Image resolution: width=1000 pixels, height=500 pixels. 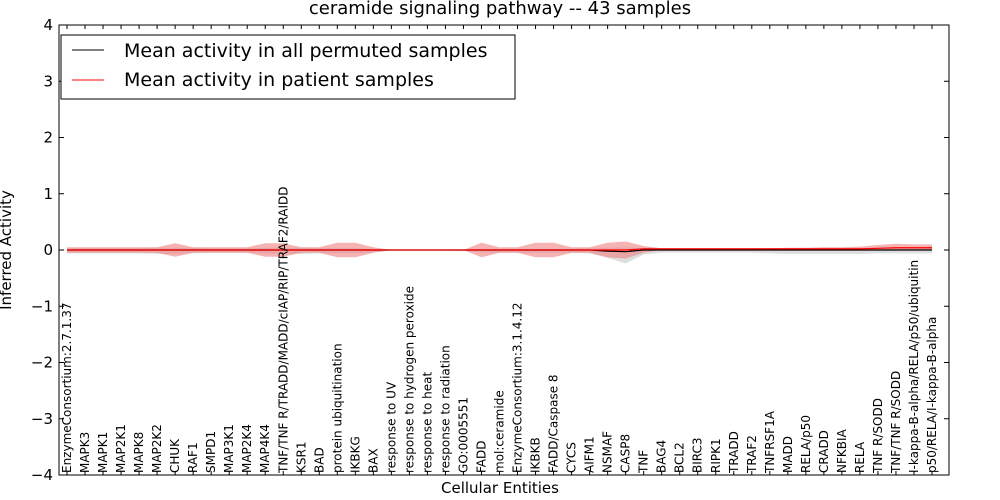 What do you see at coordinates (445, 409) in the screenshot?
I see `x-tick-label: response to radiation` at bounding box center [445, 409].